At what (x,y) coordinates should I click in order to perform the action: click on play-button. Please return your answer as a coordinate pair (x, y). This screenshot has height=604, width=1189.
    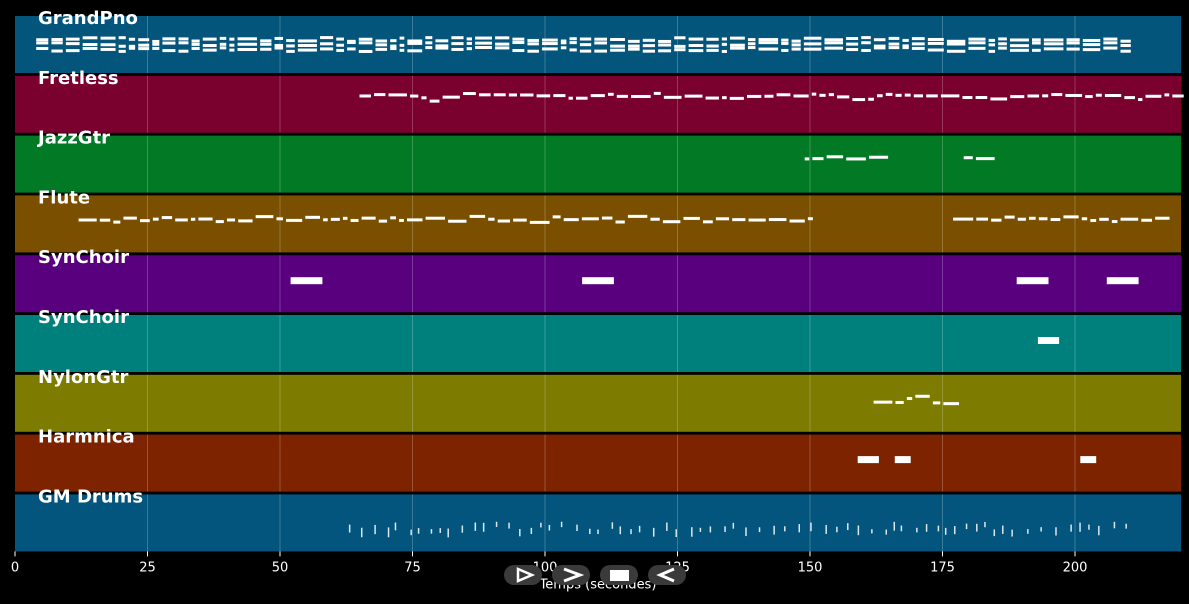
    Looking at the image, I should click on (523, 575).